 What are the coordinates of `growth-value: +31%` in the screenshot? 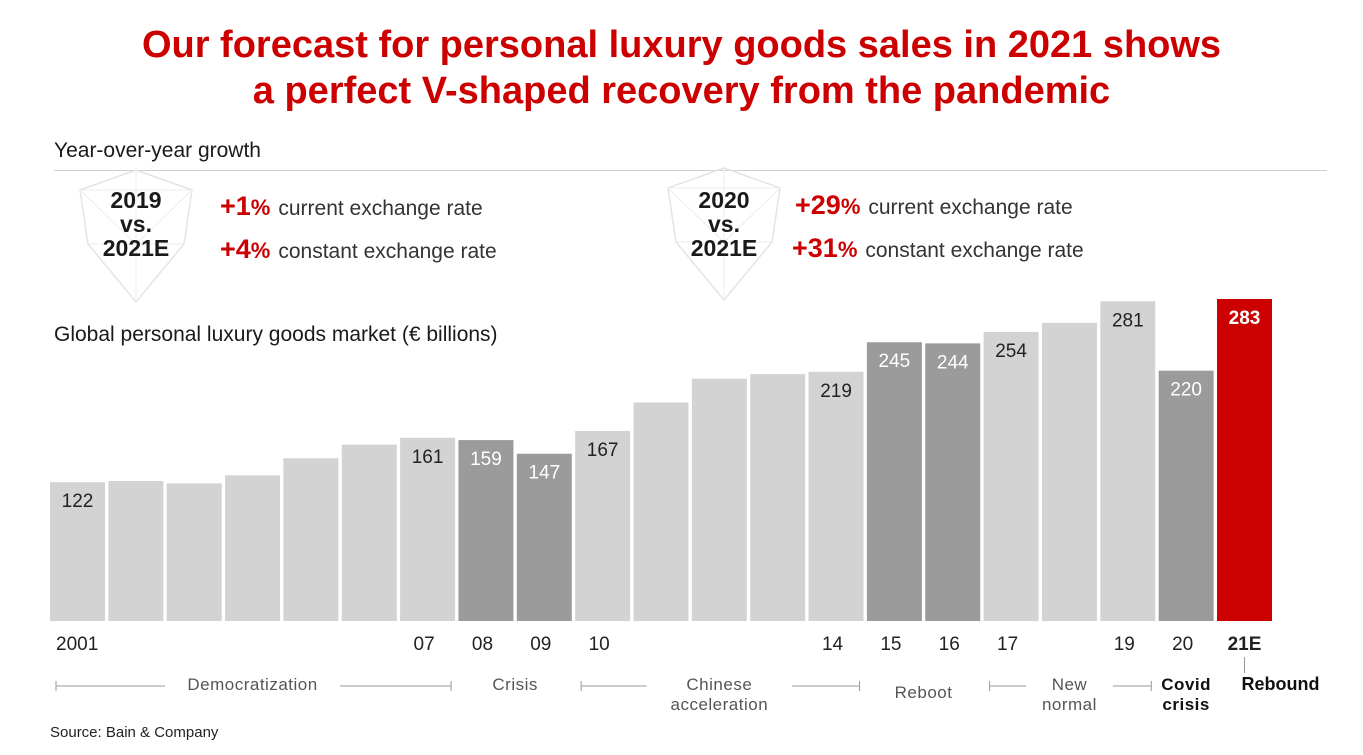 It's located at (825, 248).